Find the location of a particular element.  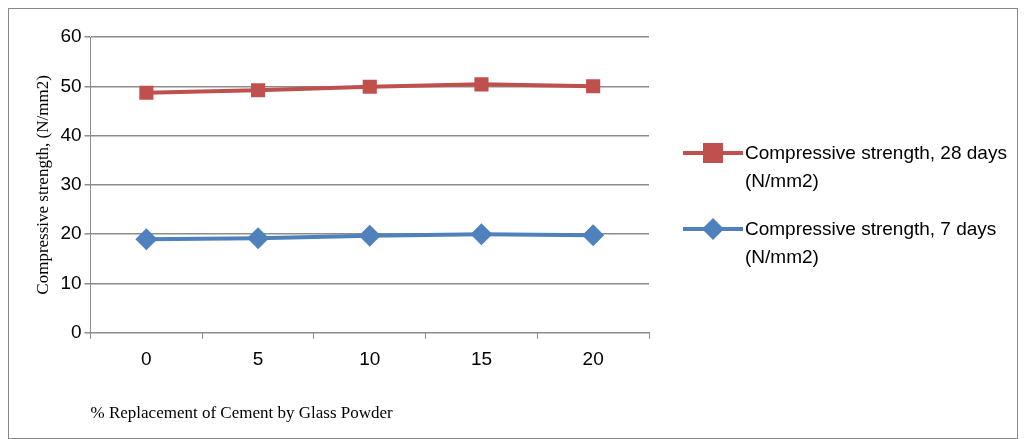

y-tick-label: 30 is located at coordinates (71, 184).